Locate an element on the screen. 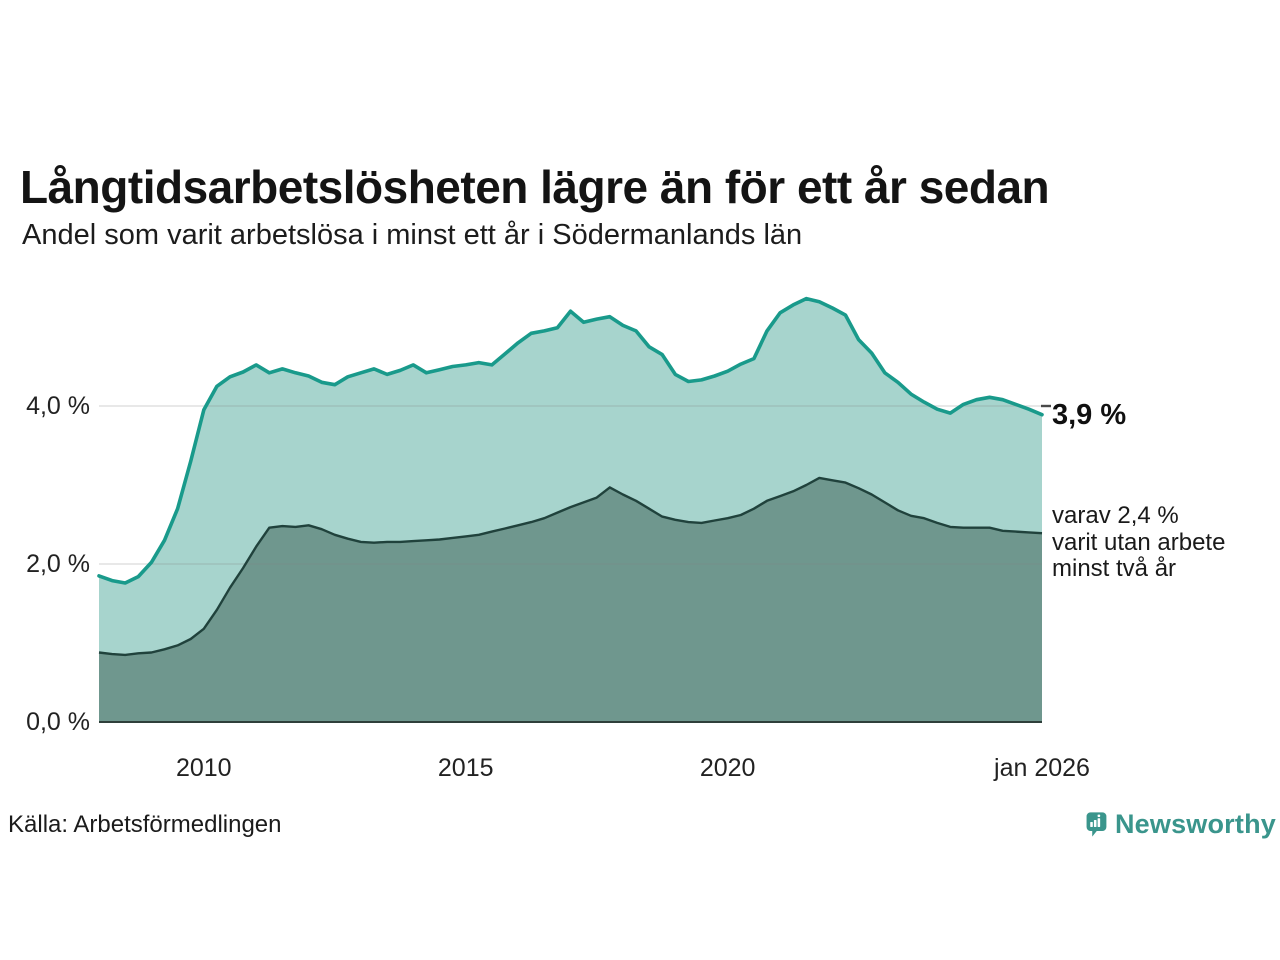 The image size is (1280, 960). newsworthy-logo: Newsworthy is located at coordinates (1181, 824).